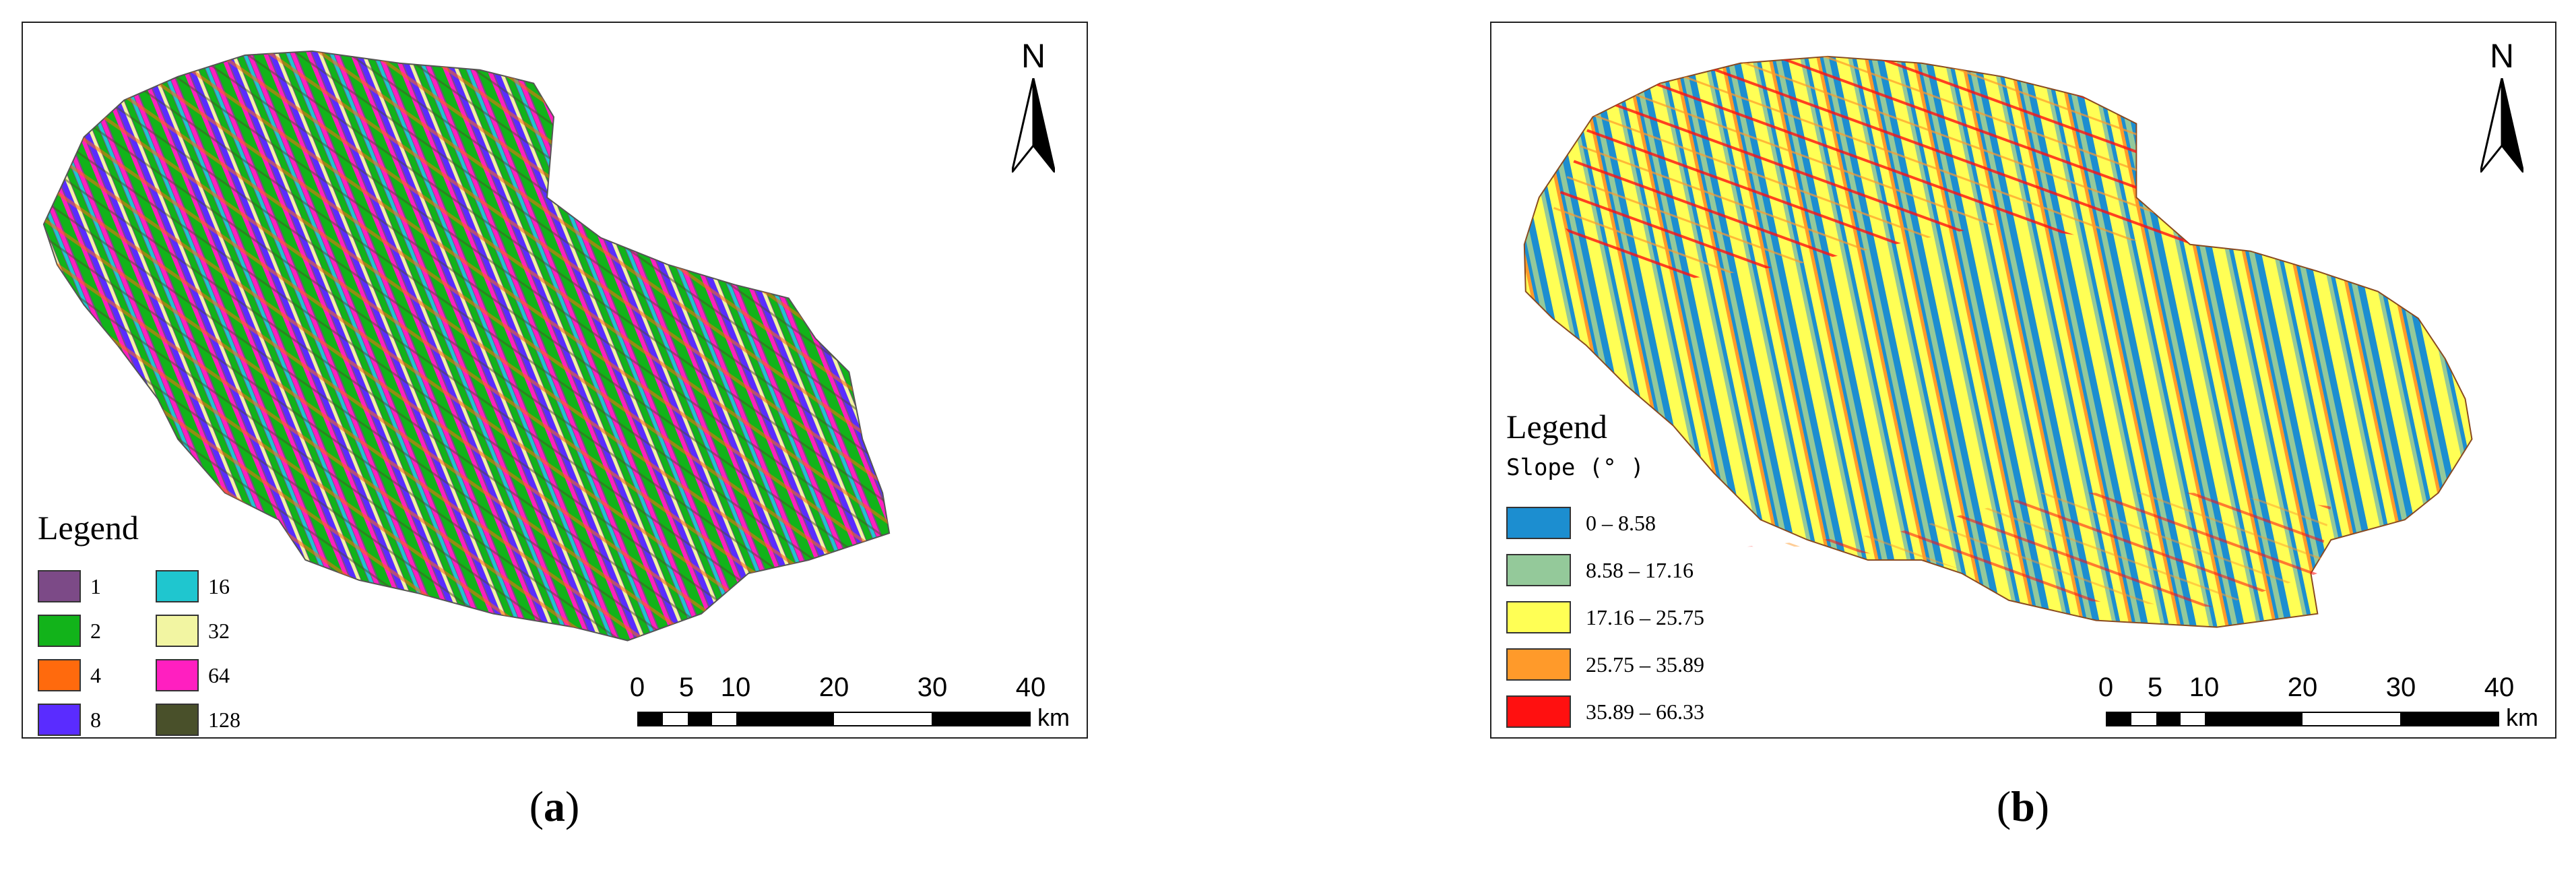  I want to click on legend-label: 17.16 – 25.75, so click(1645, 617).